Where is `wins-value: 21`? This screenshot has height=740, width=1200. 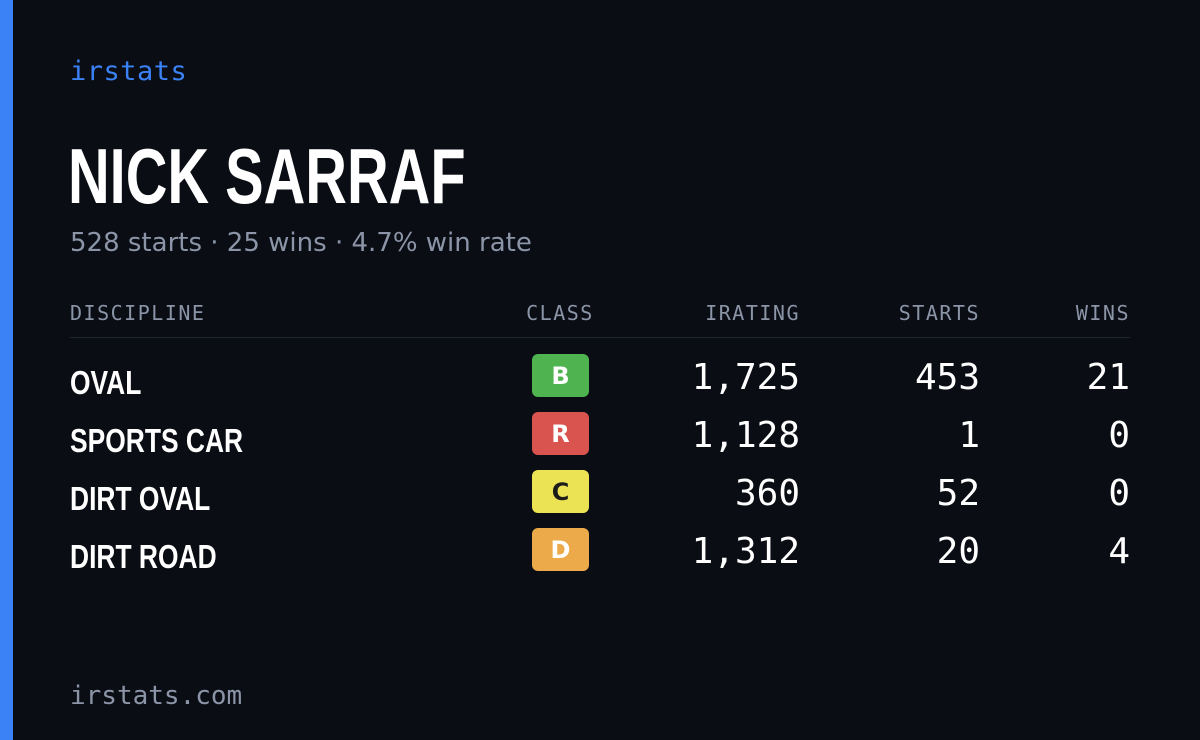 wins-value: 21 is located at coordinates (1108, 377).